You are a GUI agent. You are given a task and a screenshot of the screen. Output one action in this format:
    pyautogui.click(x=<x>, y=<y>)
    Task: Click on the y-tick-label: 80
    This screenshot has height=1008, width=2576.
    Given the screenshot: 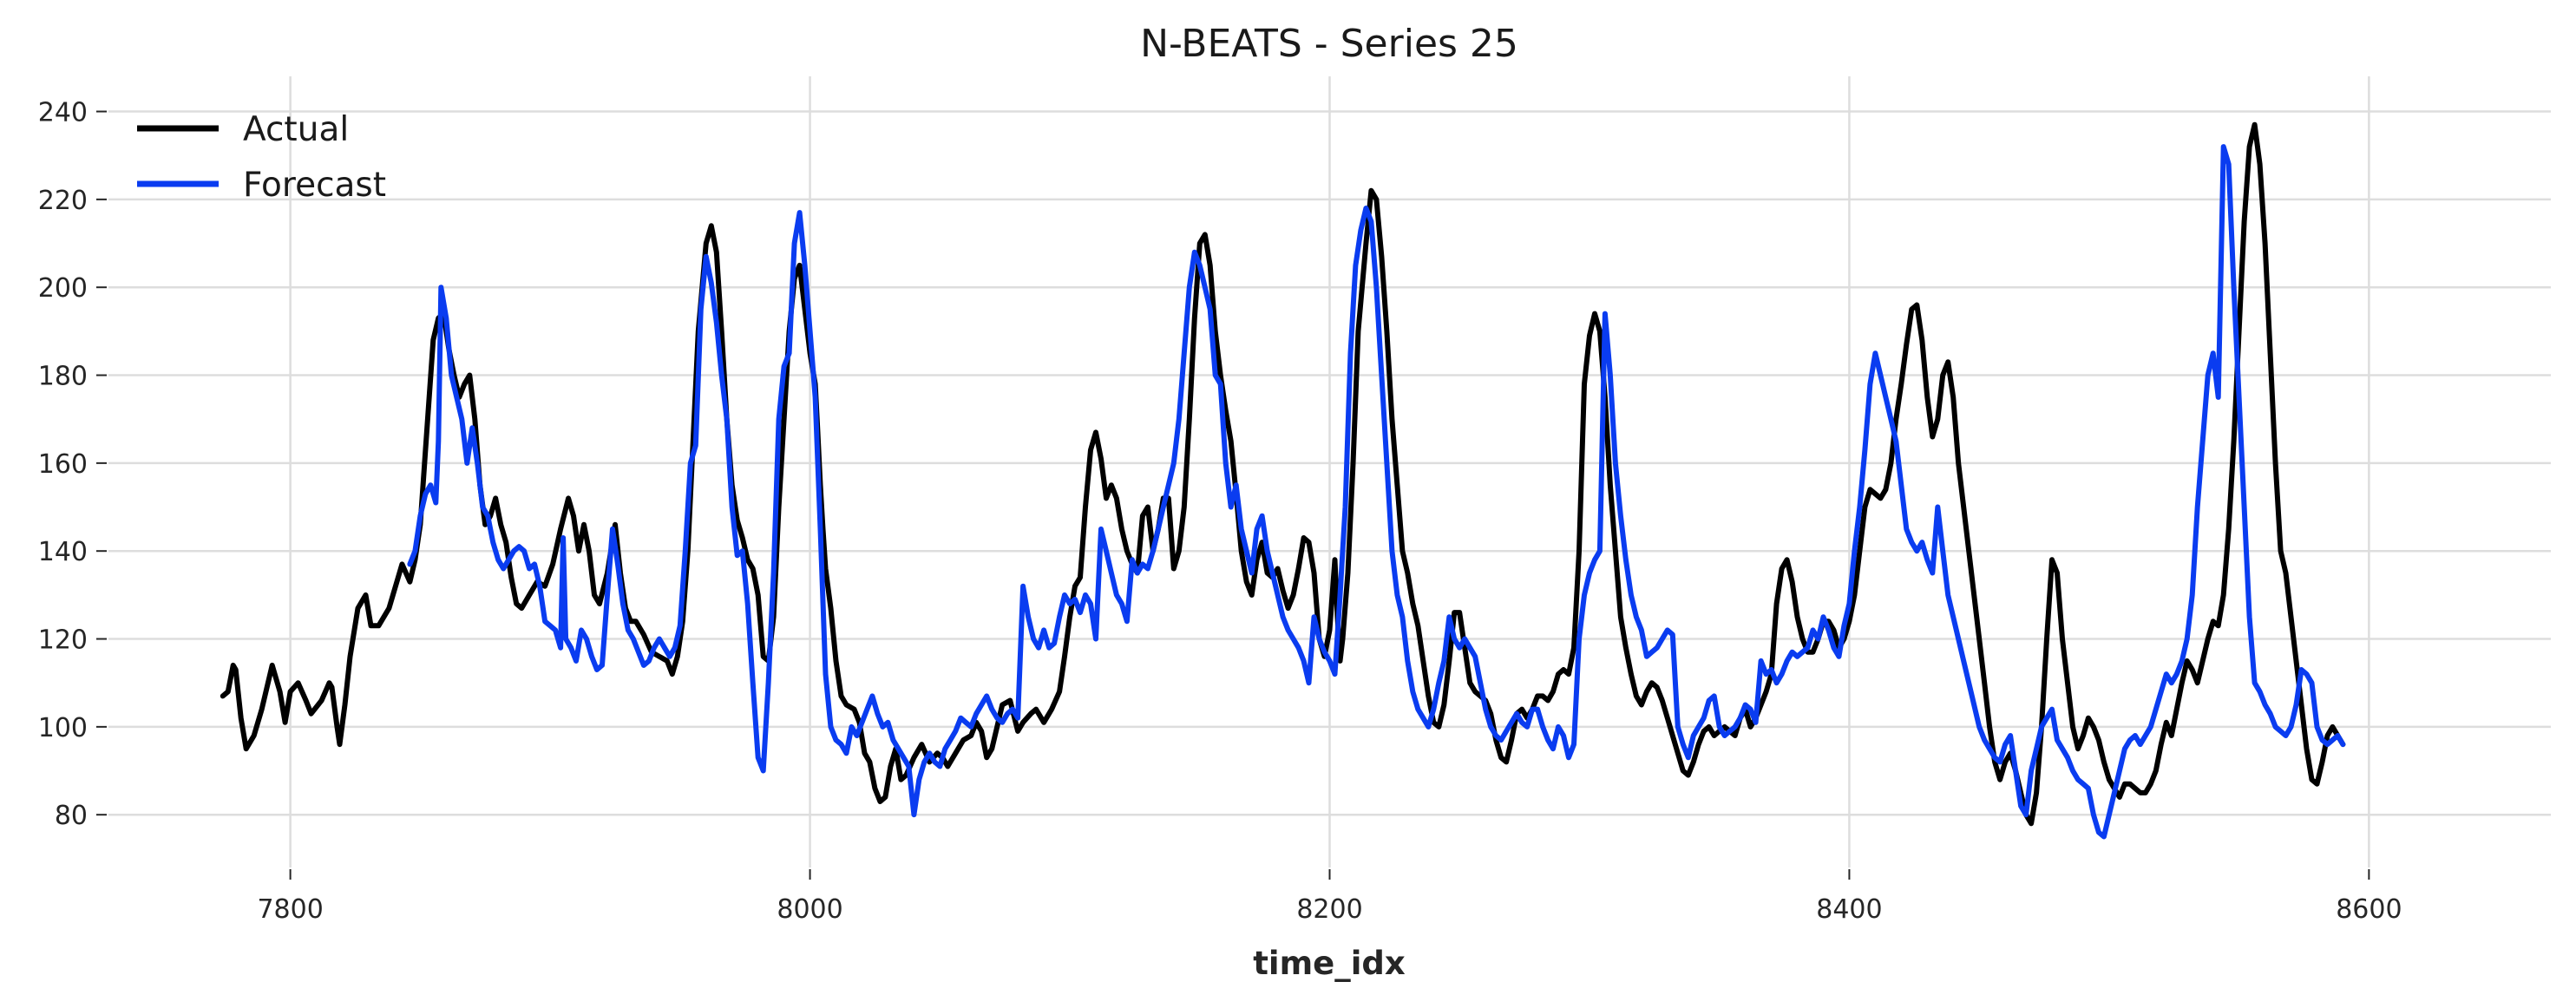 What is the action you would take?
    pyautogui.click(x=71, y=816)
    